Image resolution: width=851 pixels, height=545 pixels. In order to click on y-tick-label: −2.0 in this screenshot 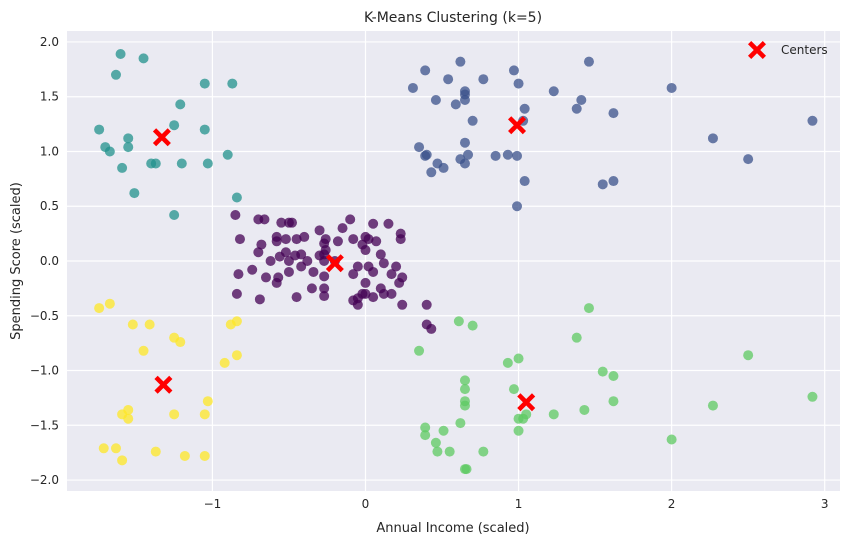, I will do `click(44, 480)`.